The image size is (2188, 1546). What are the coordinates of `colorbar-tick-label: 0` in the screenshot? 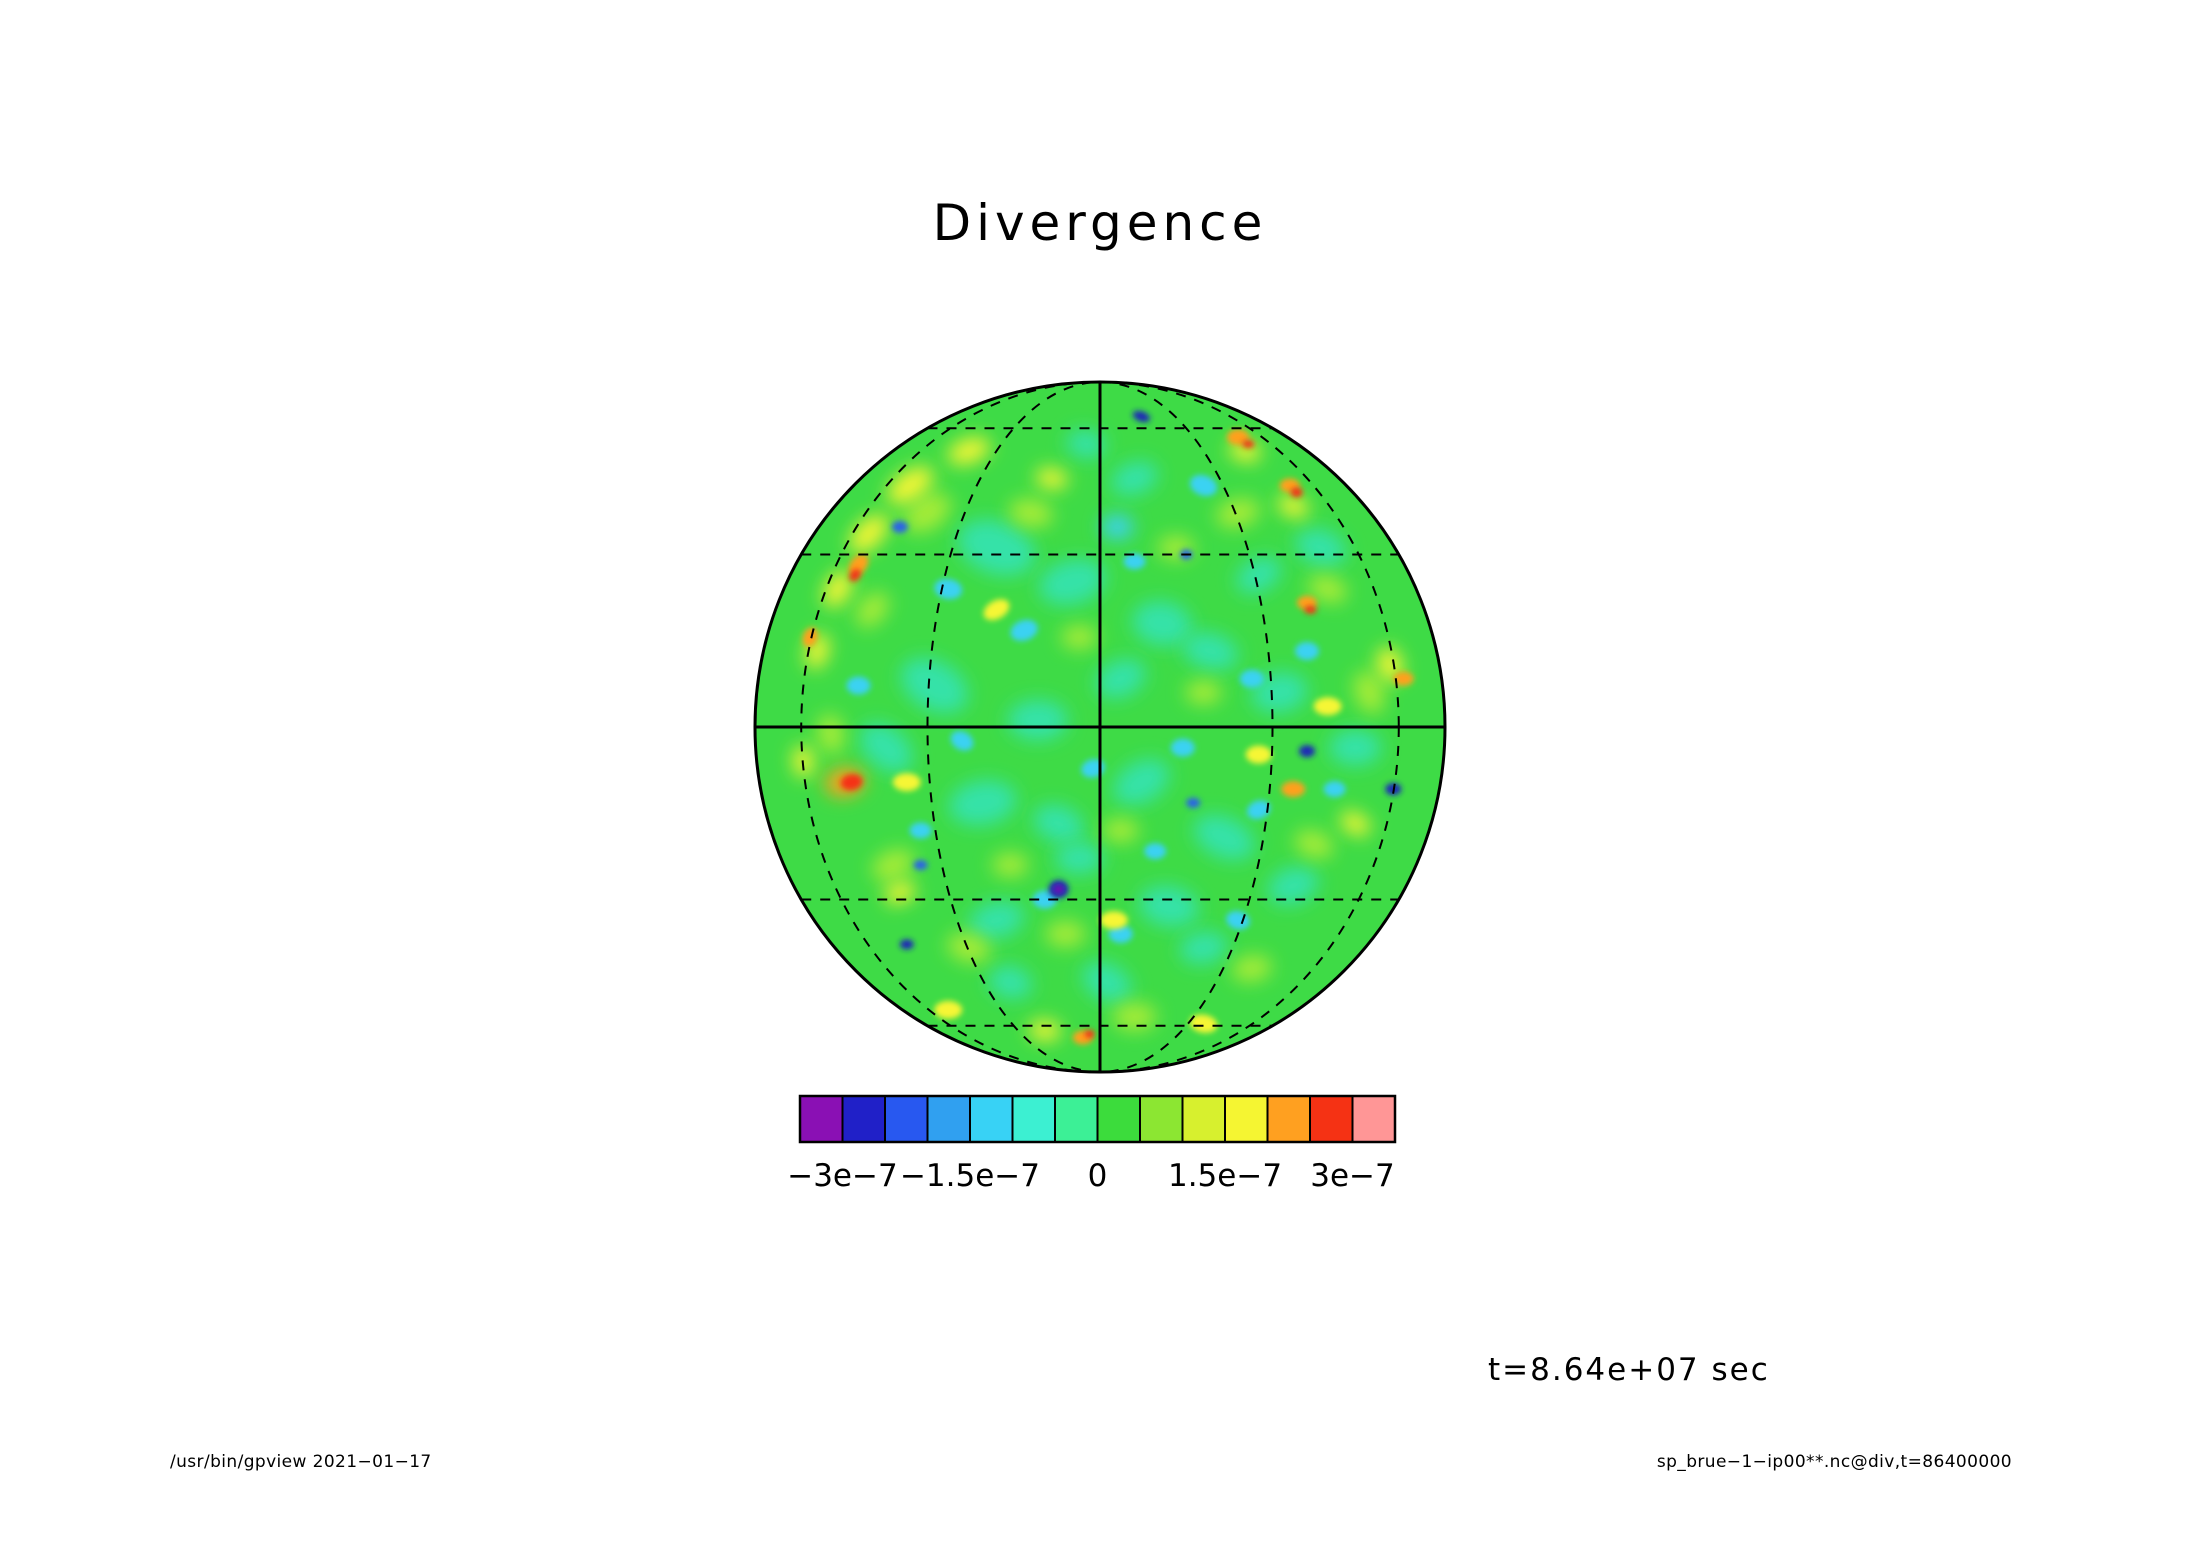 It's located at (1098, 1176).